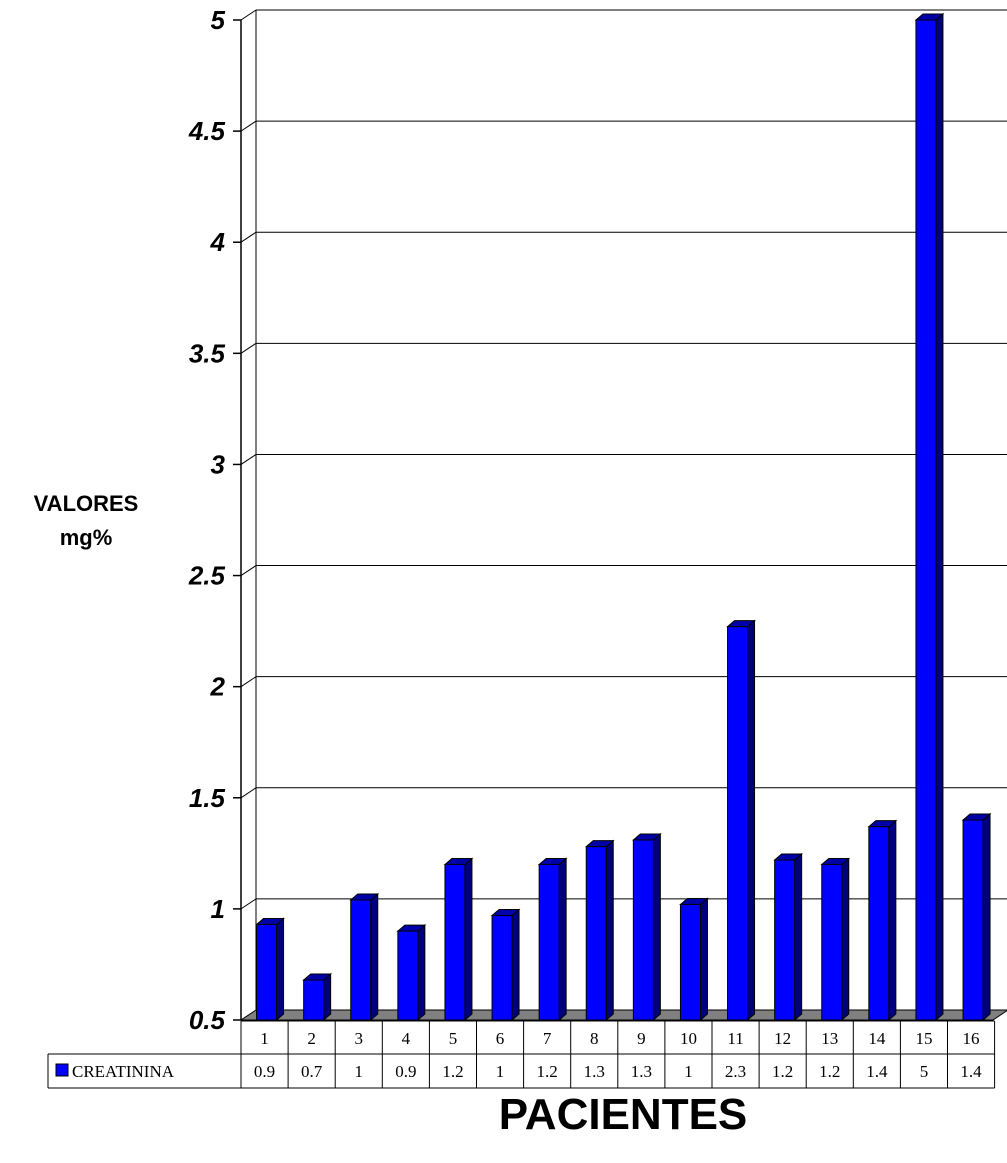 The width and height of the screenshot is (1007, 1163). What do you see at coordinates (207, 131) in the screenshot?
I see `y-tick-label: 4.5` at bounding box center [207, 131].